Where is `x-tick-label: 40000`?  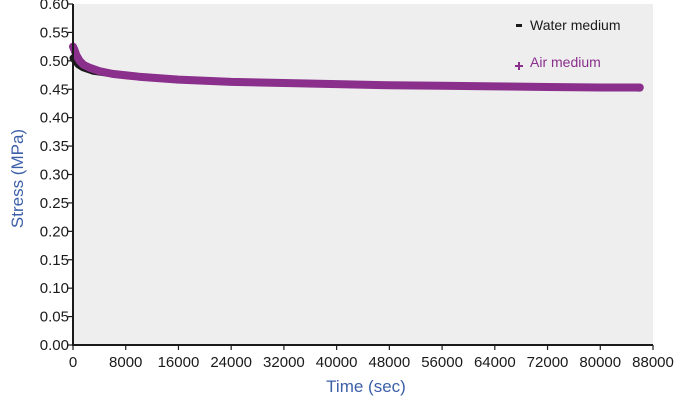
x-tick-label: 40000 is located at coordinates (337, 362).